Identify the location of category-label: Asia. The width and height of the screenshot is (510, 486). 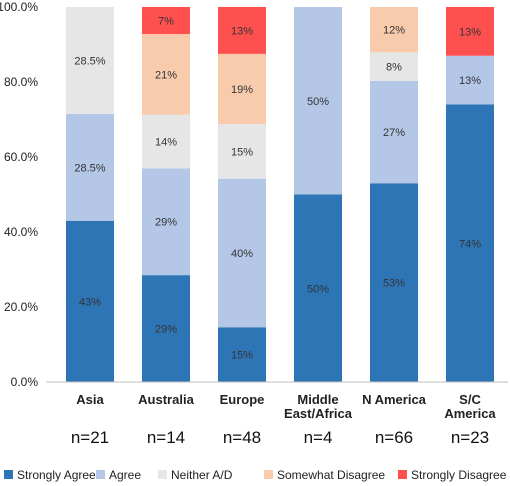
(90, 399).